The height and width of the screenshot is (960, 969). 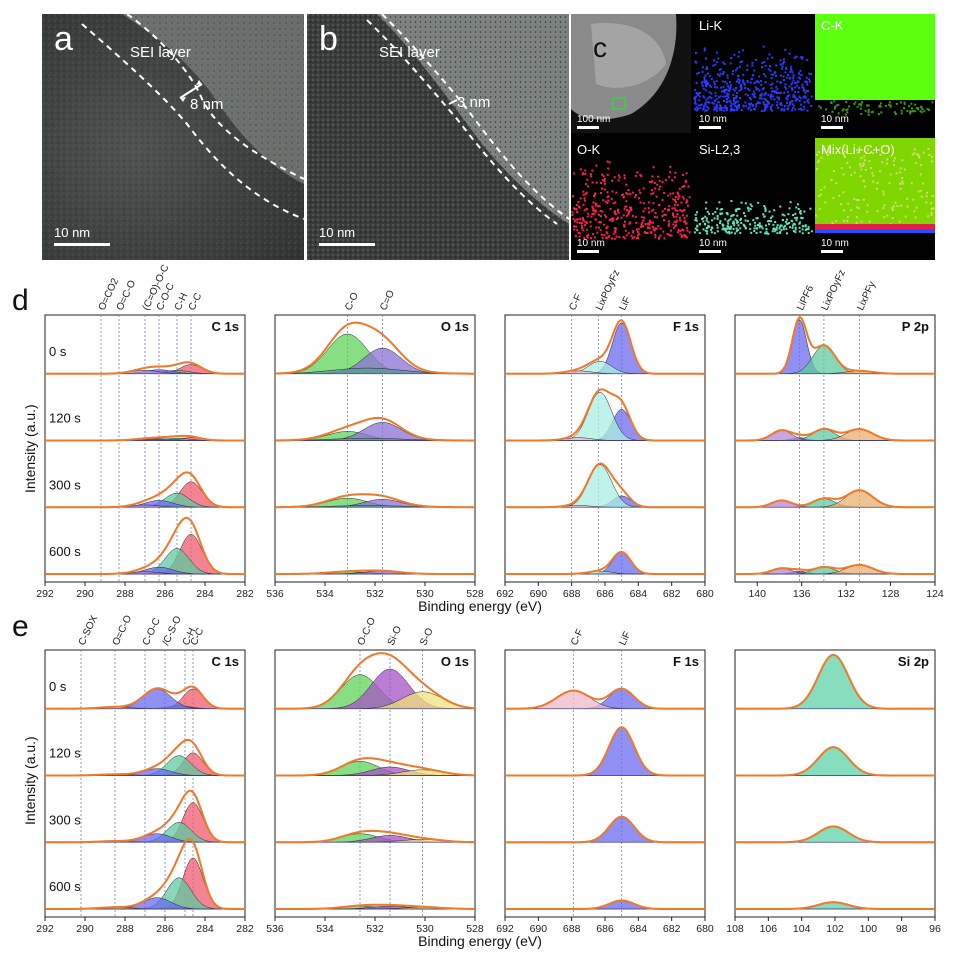 What do you see at coordinates (753, 73) in the screenshot?
I see `eds-tile-li: Li-K 10 nm` at bounding box center [753, 73].